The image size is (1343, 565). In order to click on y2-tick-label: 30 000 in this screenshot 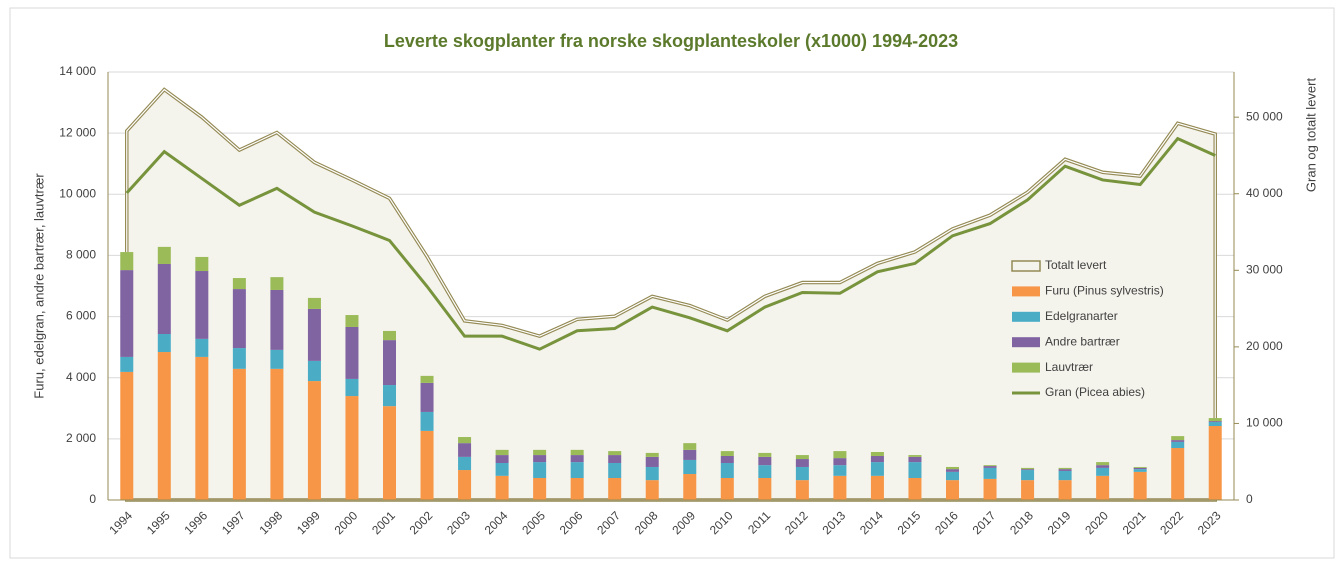, I will do `click(1264, 269)`.